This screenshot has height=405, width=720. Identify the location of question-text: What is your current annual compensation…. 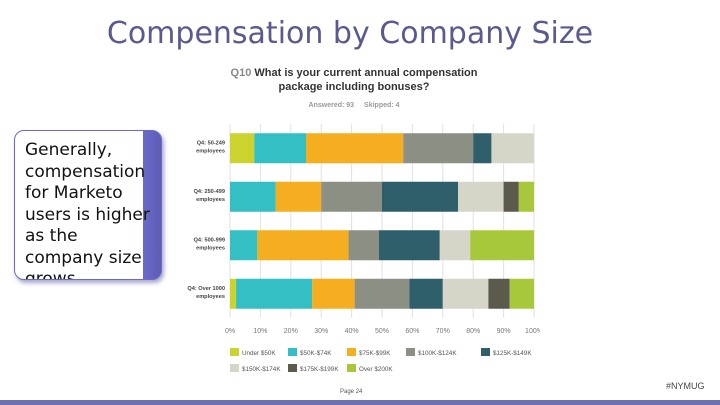
(366, 80).